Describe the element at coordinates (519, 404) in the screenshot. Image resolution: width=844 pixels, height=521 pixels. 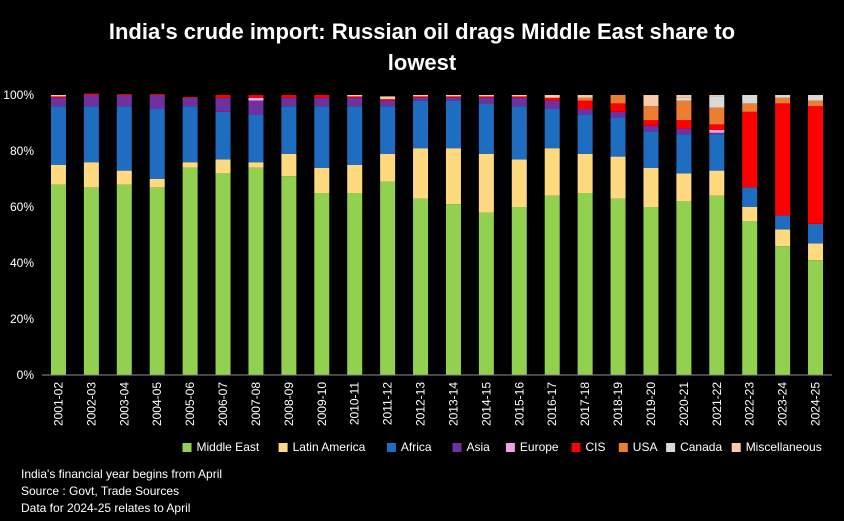
I see `x-tick-label: 2015-16` at that location.